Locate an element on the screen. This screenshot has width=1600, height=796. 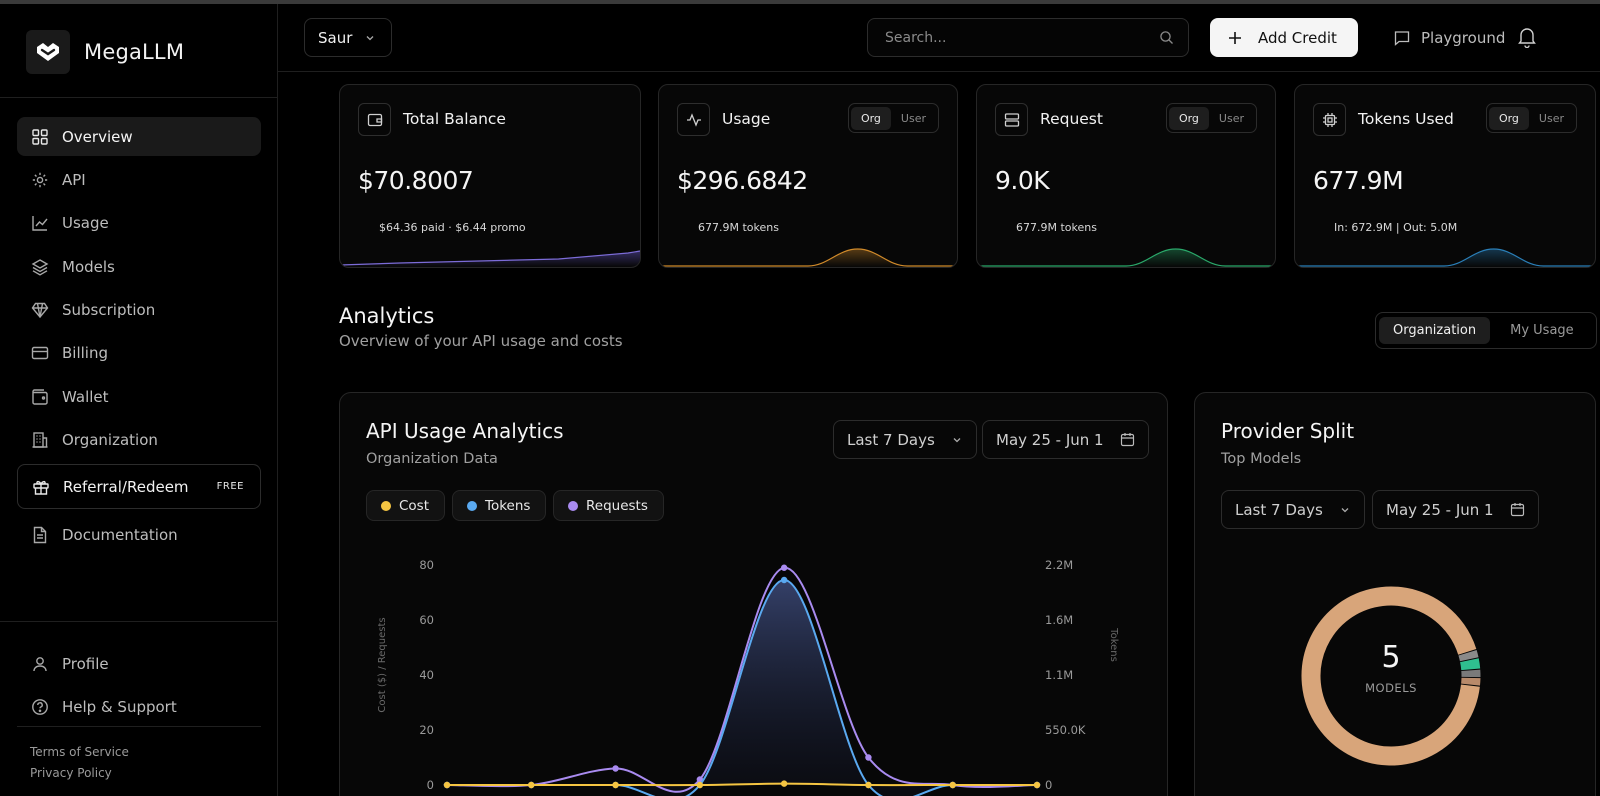
card-title: Request is located at coordinates (1071, 119).